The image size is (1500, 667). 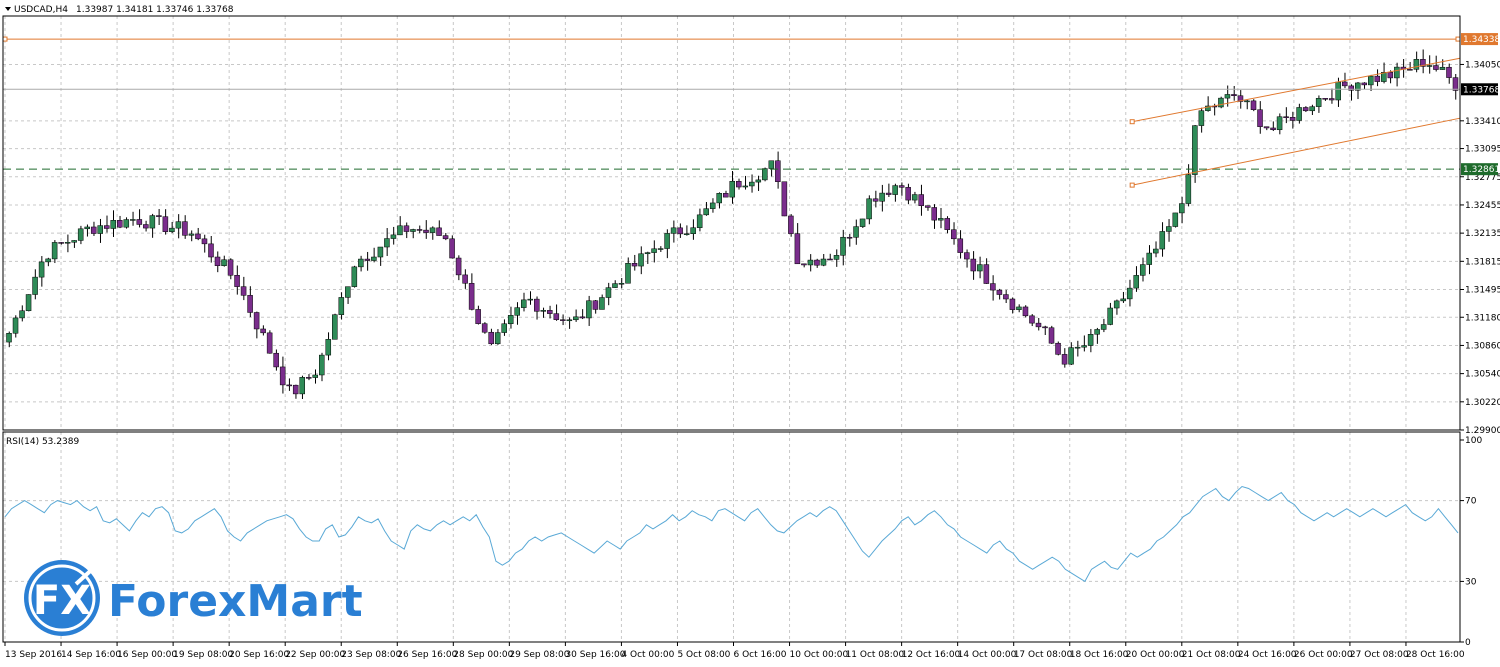 What do you see at coordinates (427, 655) in the screenshot?
I see `time-tick-label: 26 Sep 16:00` at bounding box center [427, 655].